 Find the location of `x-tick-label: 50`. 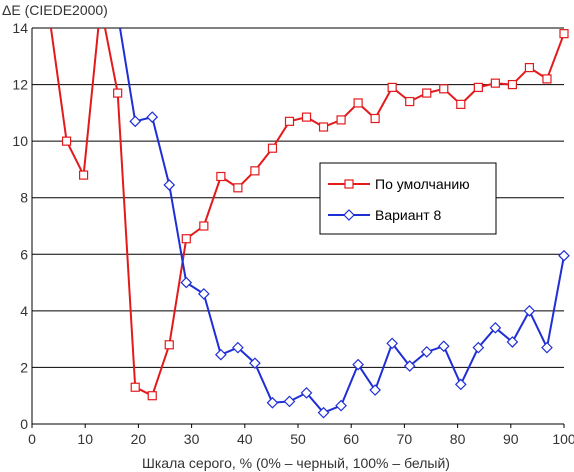

x-tick-label: 50 is located at coordinates (298, 439).